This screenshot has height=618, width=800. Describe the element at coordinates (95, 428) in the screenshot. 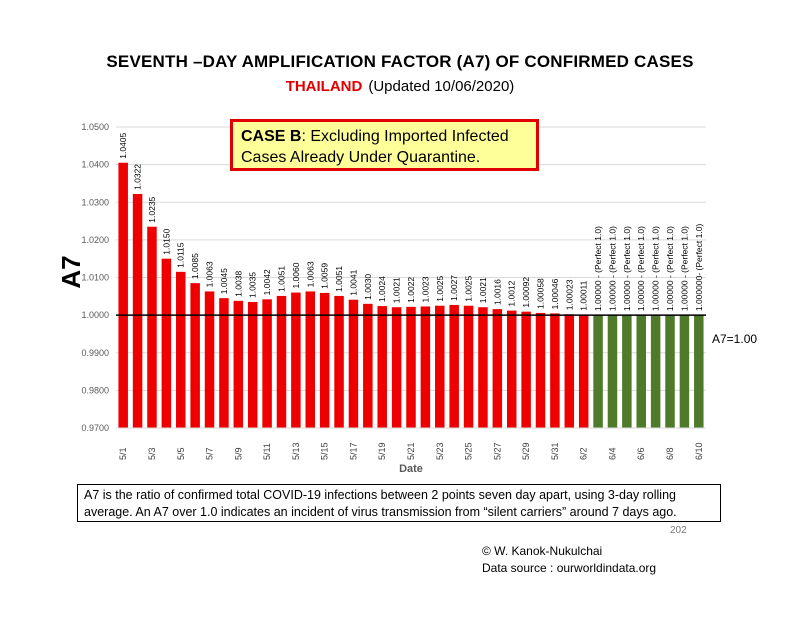

I see `y-tick-label: 0.9700` at that location.